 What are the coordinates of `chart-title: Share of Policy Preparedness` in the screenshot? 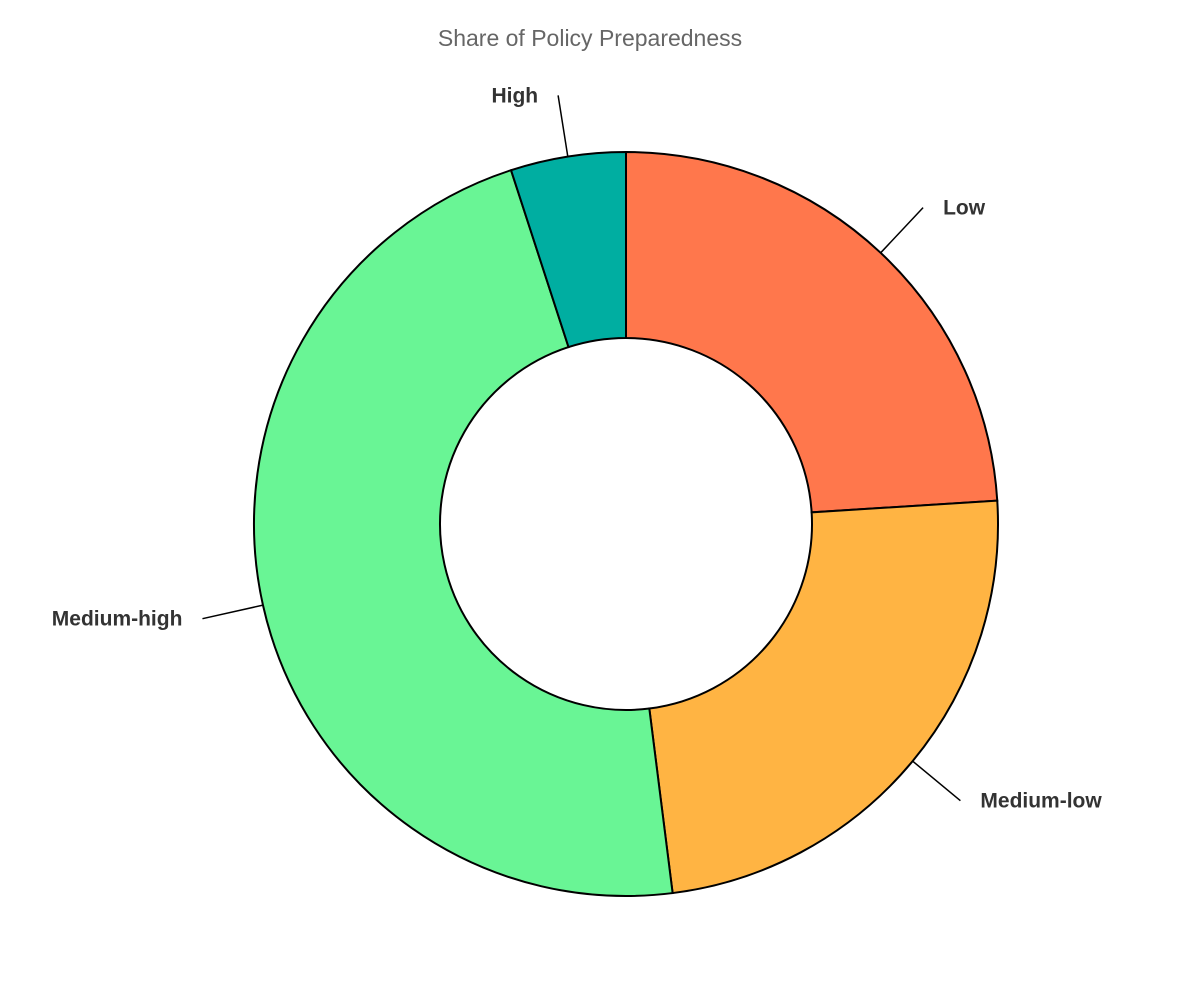 It's located at (590, 38).